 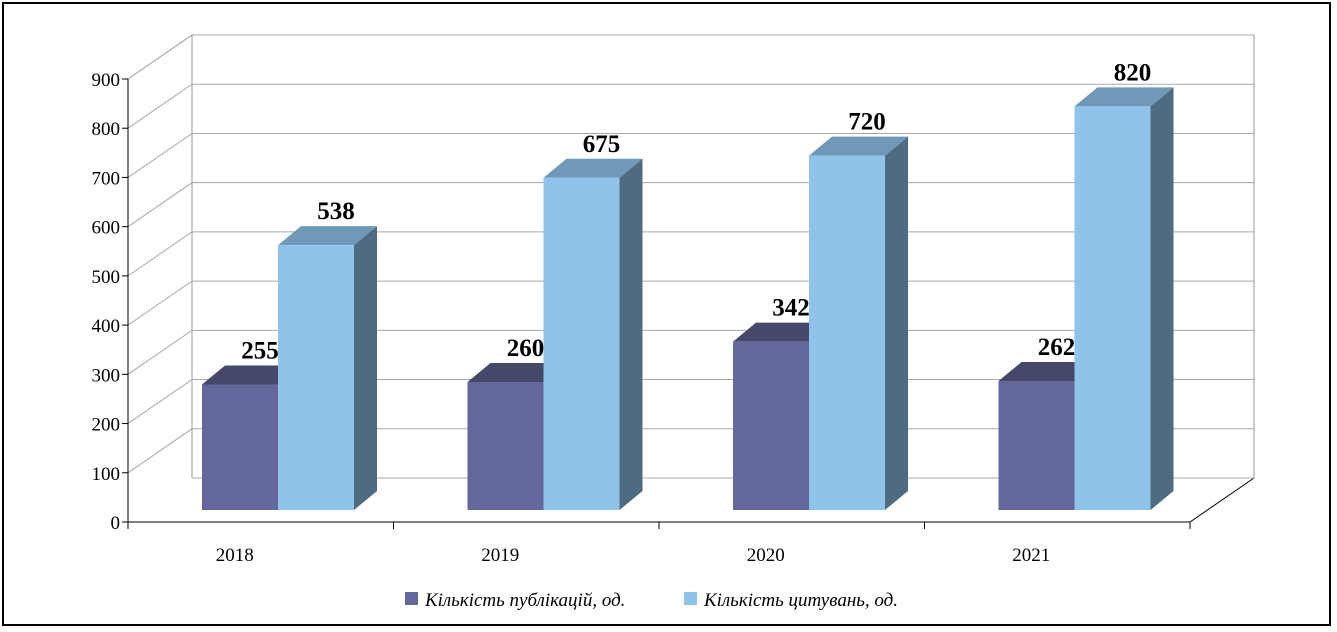 I want to click on y-tick-label: 700, so click(x=106, y=178).